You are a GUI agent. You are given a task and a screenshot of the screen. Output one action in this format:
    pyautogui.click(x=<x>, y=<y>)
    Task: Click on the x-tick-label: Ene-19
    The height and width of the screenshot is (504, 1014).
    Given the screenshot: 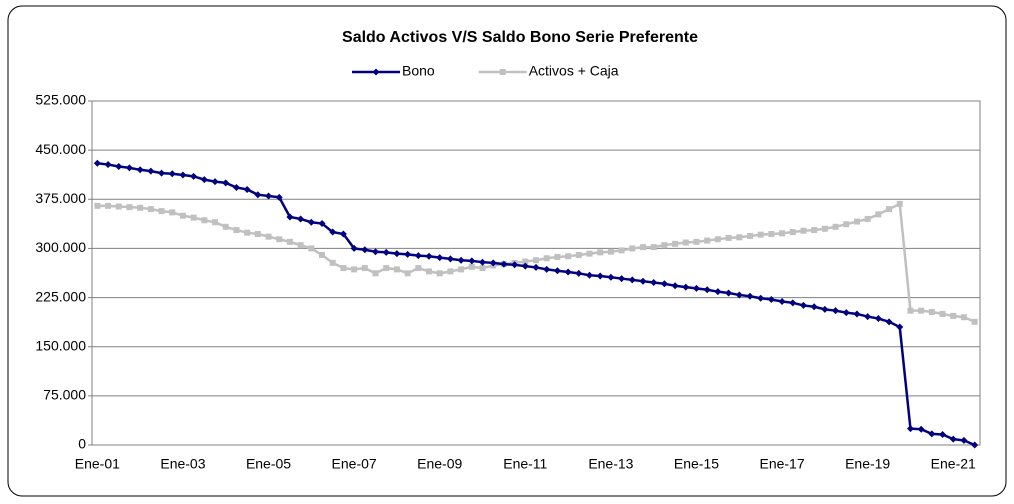 What is the action you would take?
    pyautogui.click(x=867, y=464)
    